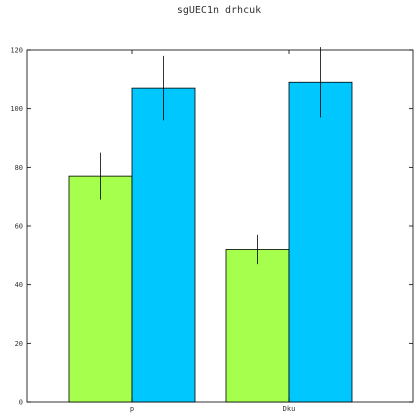  I want to click on y-tick-label: 120, so click(16, 51).